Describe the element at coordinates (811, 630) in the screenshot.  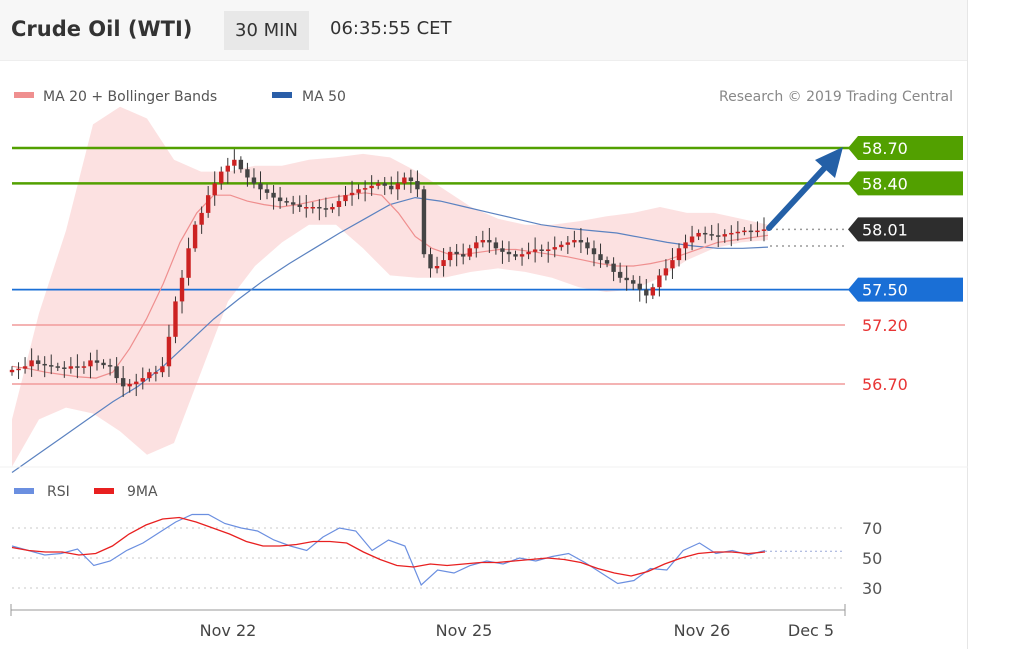
I see `x-tick-label: Dec 5` at that location.